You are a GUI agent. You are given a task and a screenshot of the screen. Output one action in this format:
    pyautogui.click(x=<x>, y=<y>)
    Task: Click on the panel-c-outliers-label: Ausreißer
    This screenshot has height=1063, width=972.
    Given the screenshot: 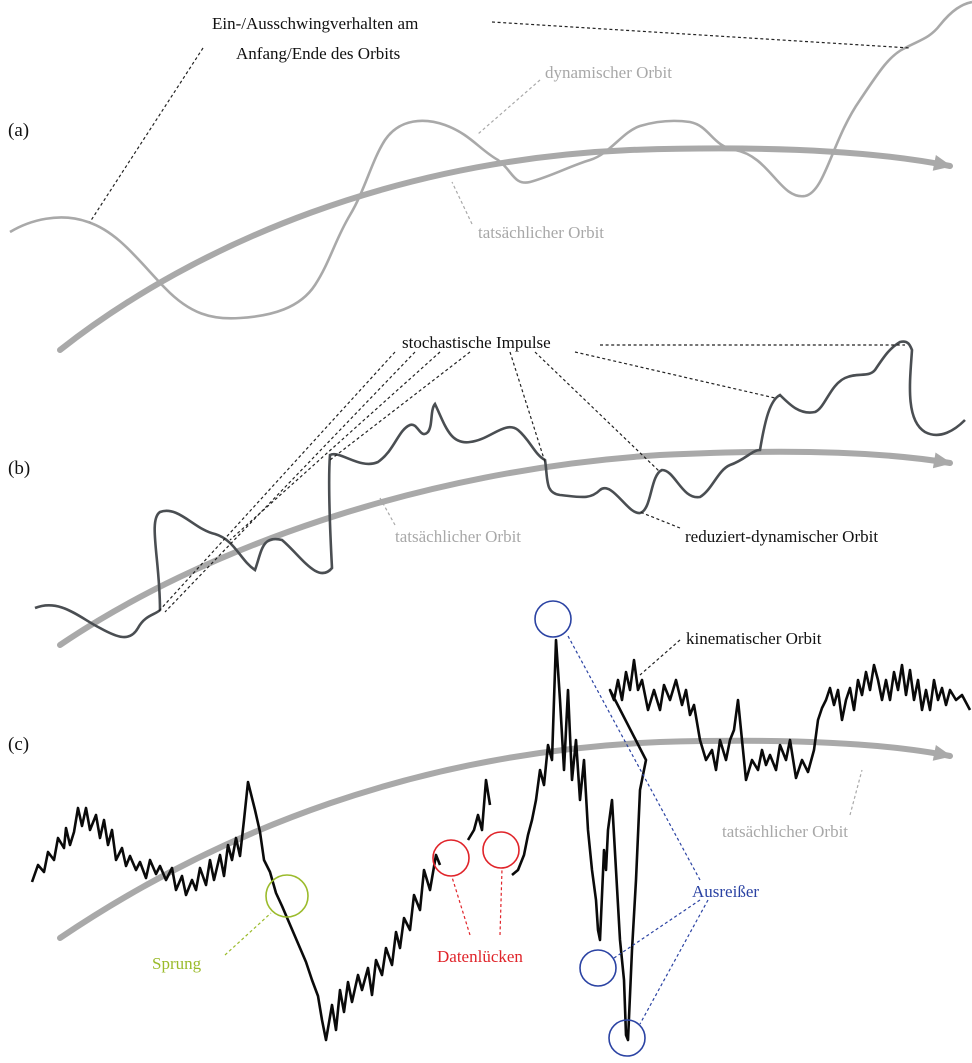 What is the action you would take?
    pyautogui.click(x=725, y=891)
    